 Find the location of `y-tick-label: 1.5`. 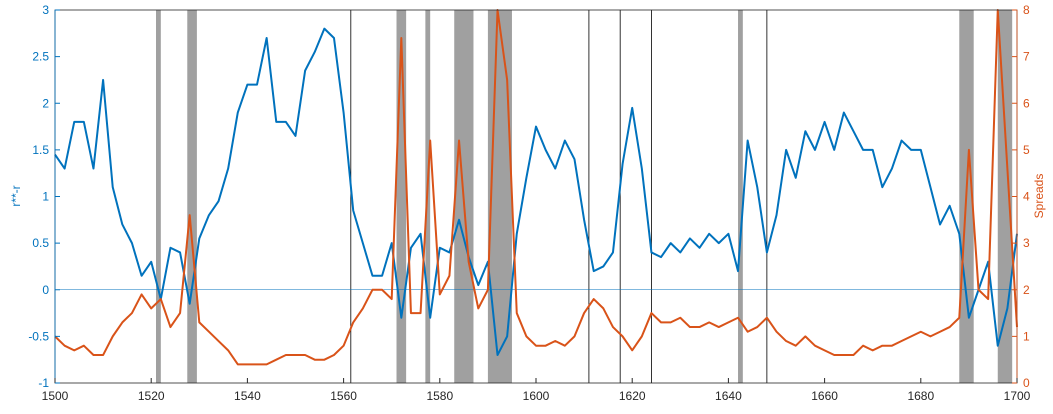

y-tick-label: 1.5 is located at coordinates (40, 150).